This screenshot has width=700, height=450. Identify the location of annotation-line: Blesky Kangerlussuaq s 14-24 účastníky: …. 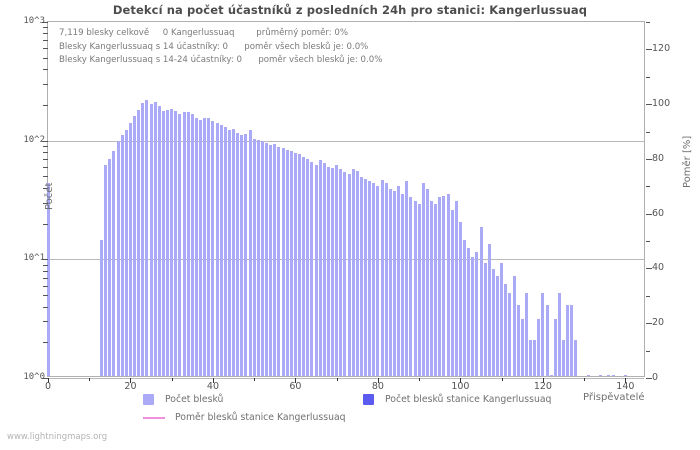
(221, 60).